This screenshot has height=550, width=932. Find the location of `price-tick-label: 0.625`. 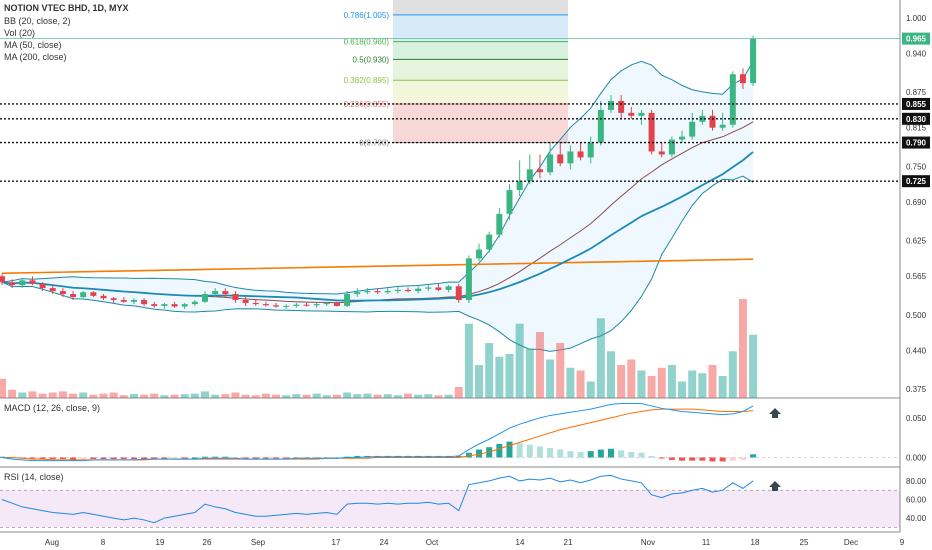

price-tick-label: 0.625 is located at coordinates (916, 241).